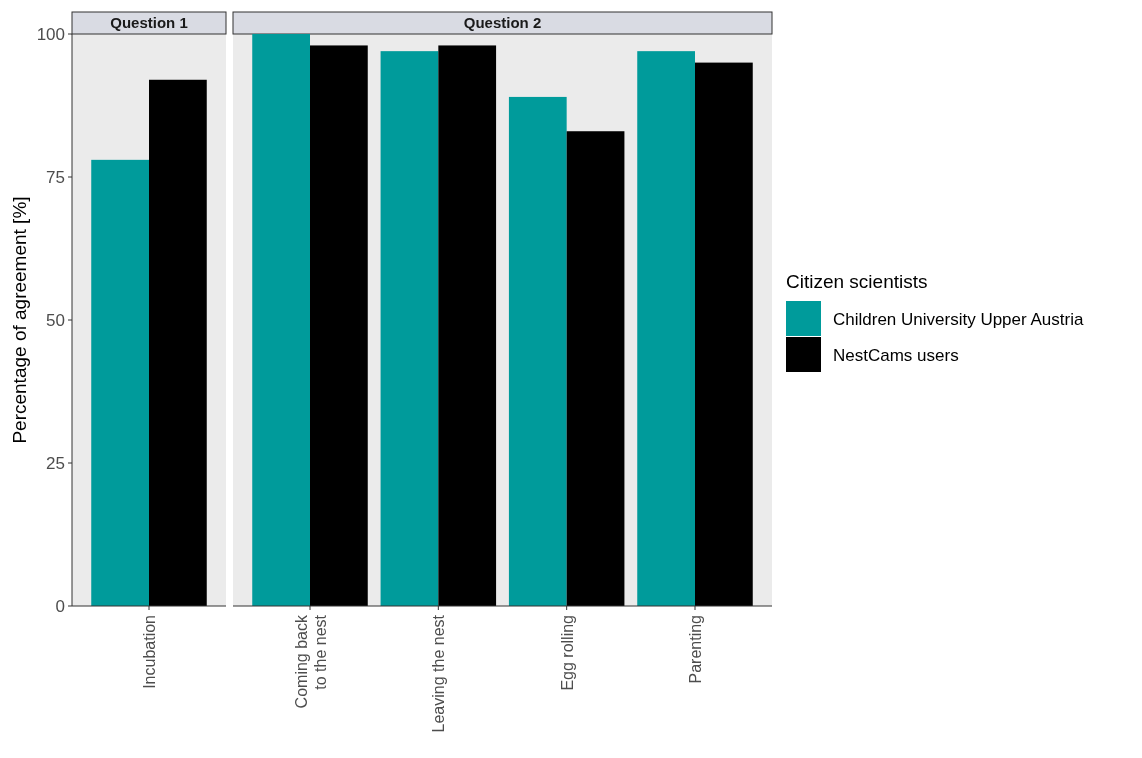 This screenshot has height=758, width=1142. What do you see at coordinates (439, 673) in the screenshot?
I see `x-tick-label: Leaving the nest` at bounding box center [439, 673].